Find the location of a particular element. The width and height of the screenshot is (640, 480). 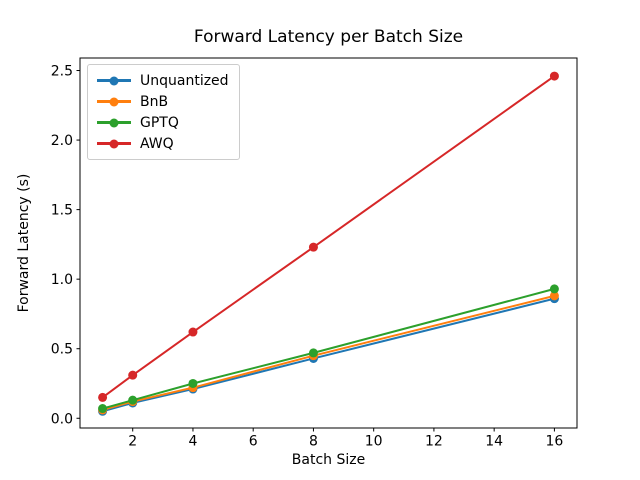

y-tick-label: 2.5 is located at coordinates (62, 72).